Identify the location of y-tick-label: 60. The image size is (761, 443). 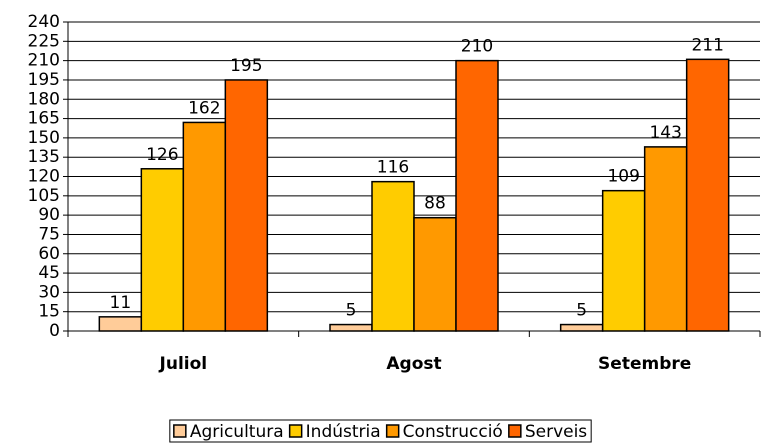
(49, 254).